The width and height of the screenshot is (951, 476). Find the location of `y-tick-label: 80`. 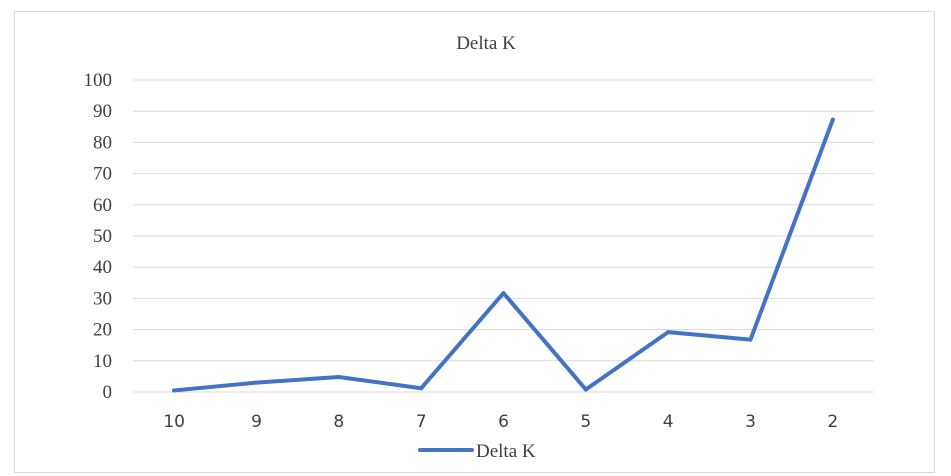

y-tick-label: 80 is located at coordinates (102, 142).